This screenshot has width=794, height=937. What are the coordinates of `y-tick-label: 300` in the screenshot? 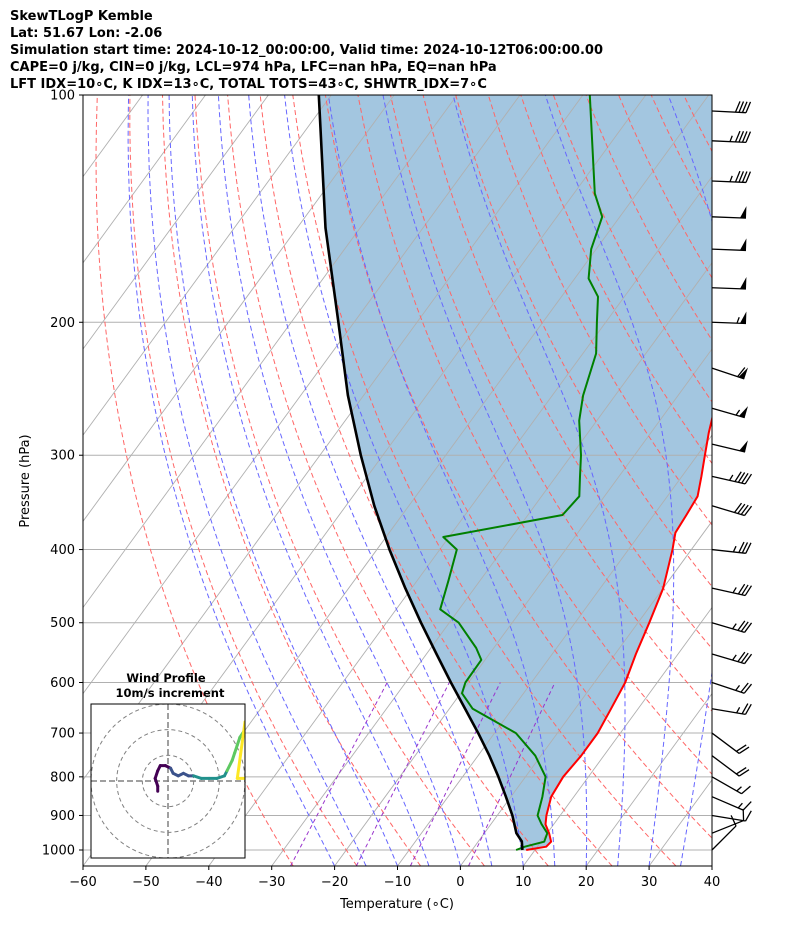 It's located at (62, 456).